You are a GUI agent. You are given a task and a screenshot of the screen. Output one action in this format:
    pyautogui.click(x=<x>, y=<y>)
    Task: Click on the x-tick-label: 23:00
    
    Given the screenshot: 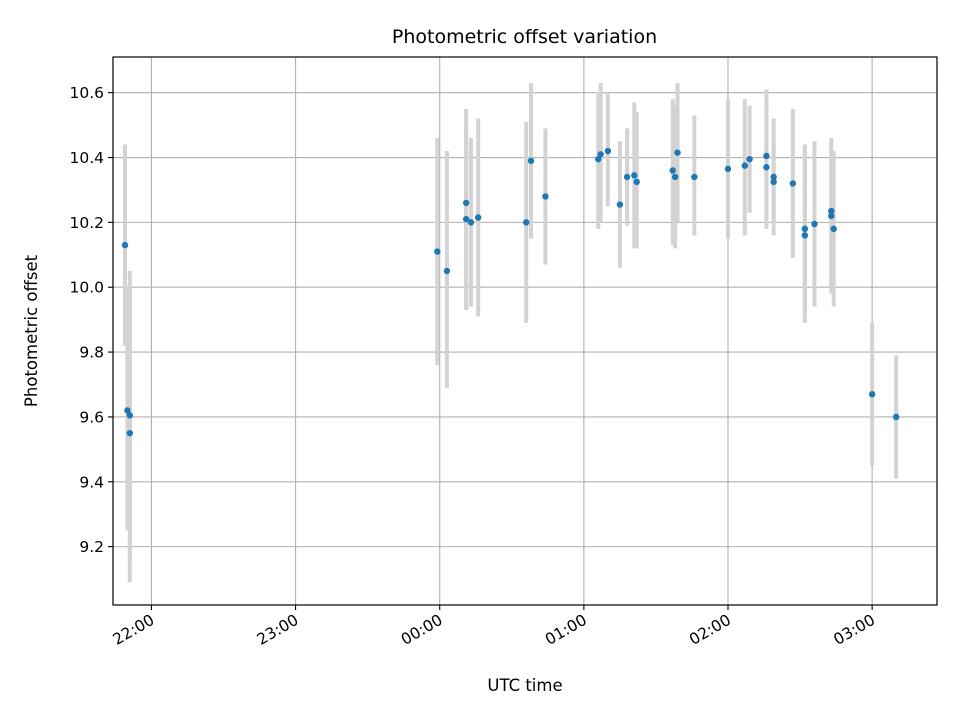 What is the action you would take?
    pyautogui.click(x=278, y=630)
    